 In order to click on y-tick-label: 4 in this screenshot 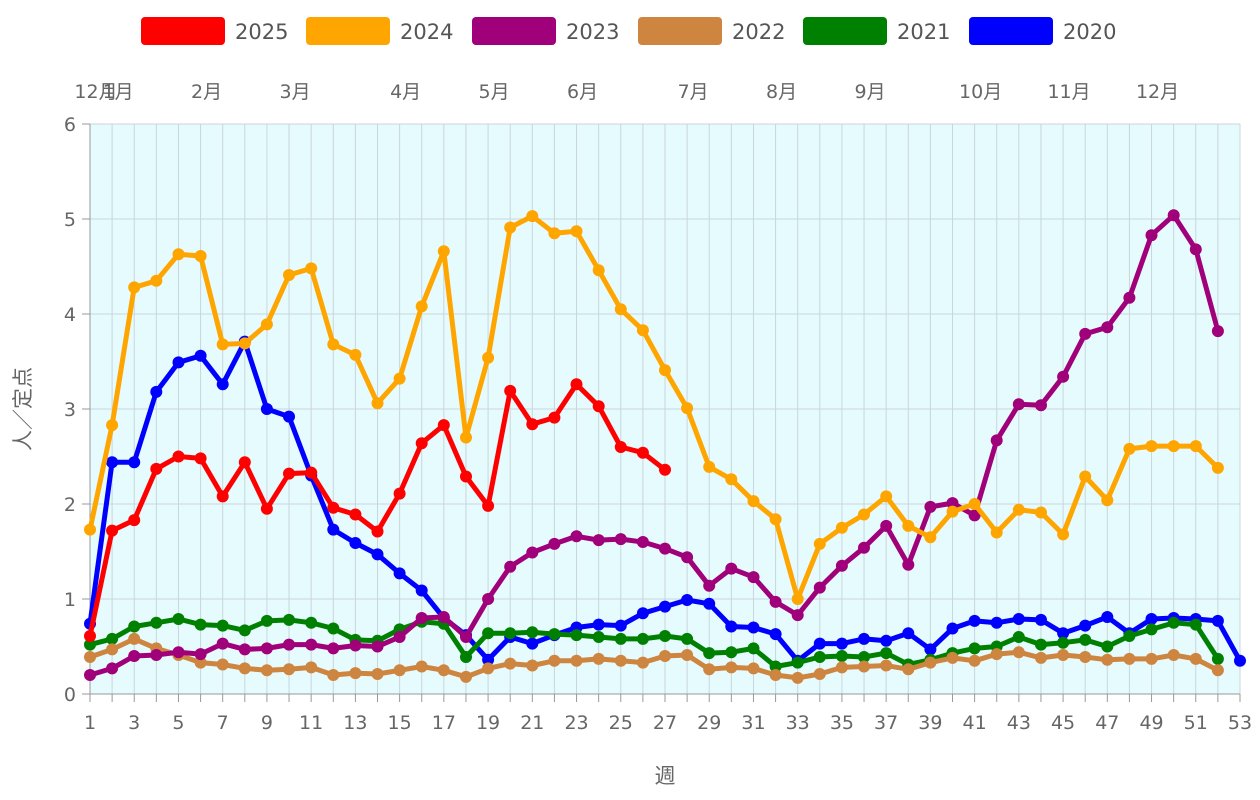, I will do `click(70, 315)`.